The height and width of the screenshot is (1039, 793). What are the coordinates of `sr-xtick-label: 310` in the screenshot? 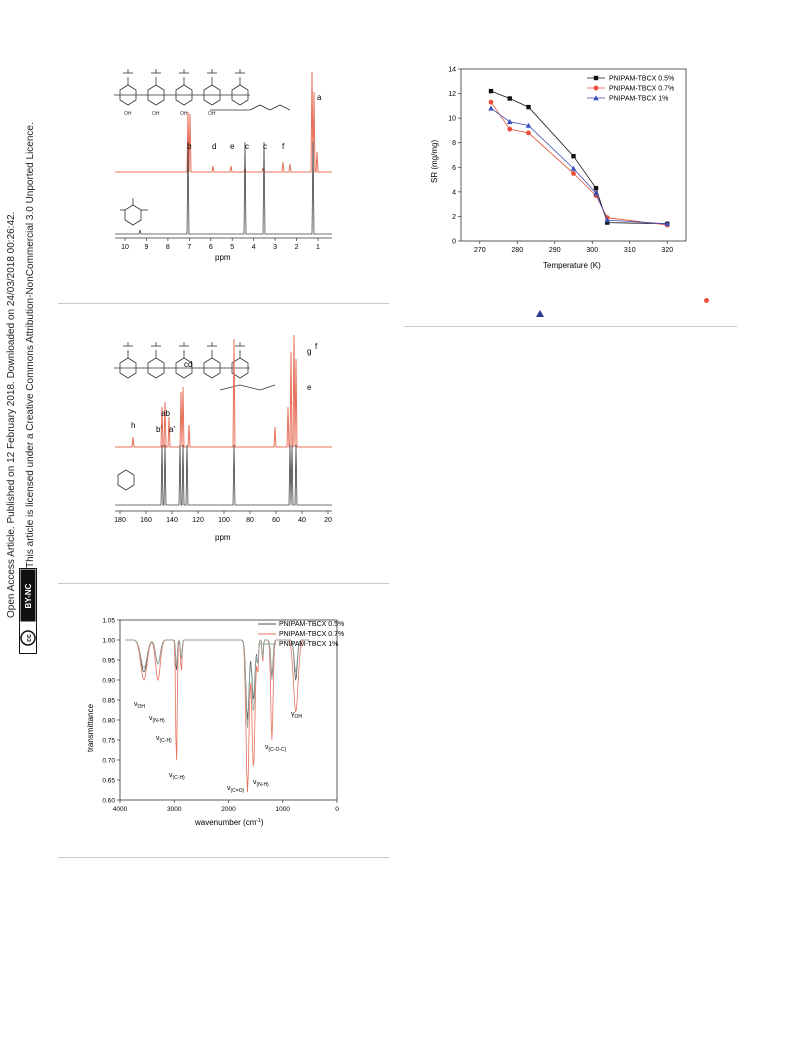 It's located at (630, 250).